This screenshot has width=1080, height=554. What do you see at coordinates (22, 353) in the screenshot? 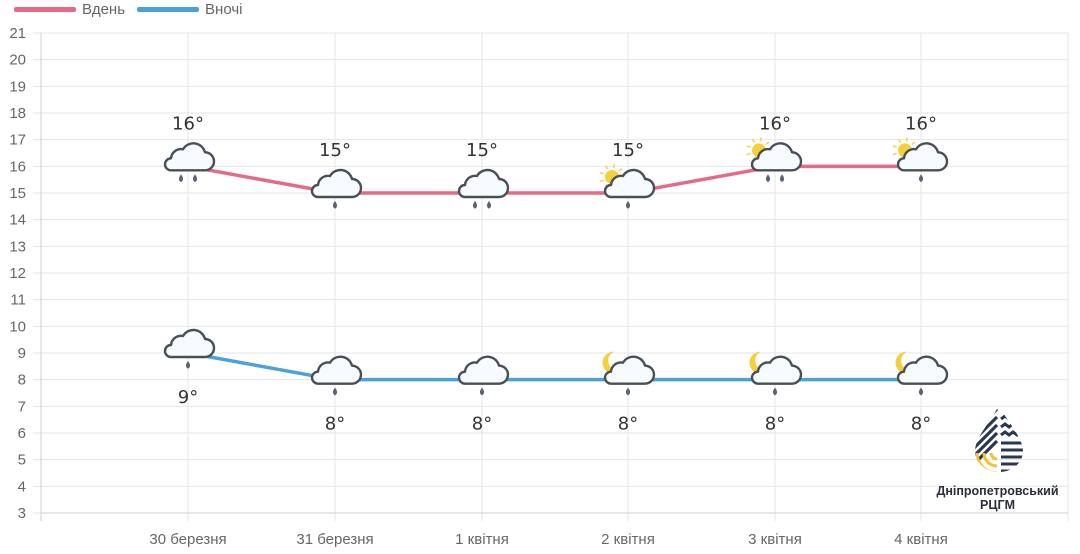
I see `y-tick-label: 9` at bounding box center [22, 353].